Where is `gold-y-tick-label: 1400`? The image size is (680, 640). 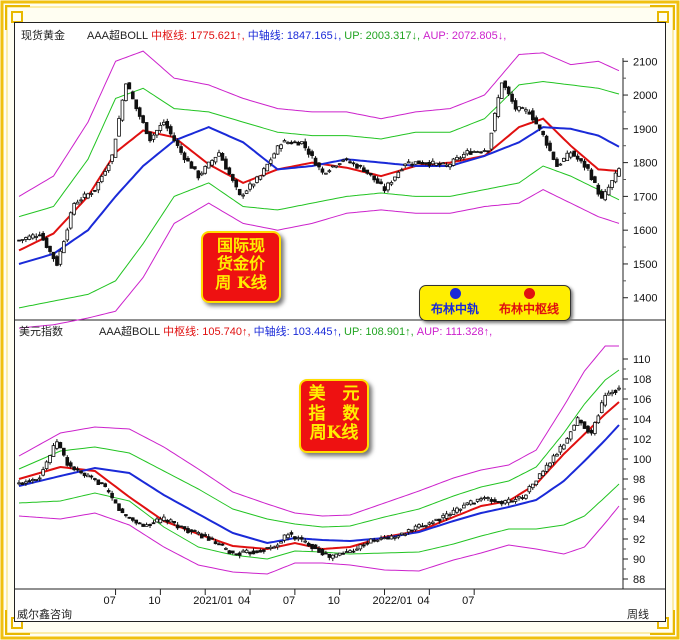
gold-y-tick-label: 1400 is located at coordinates (645, 299).